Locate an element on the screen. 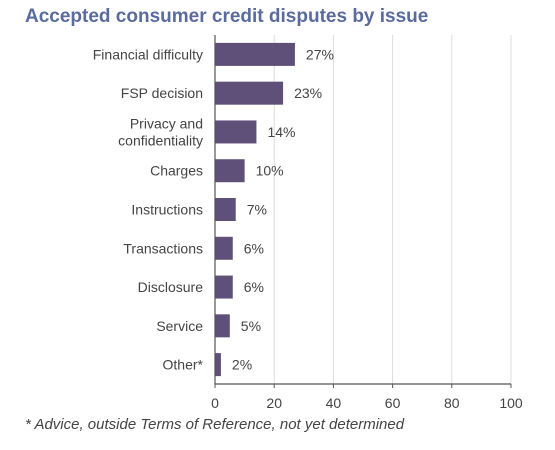 This screenshot has width=555, height=450. value-labels: 27% 23% 14% 10% 7% 6% 6% 5% 2% is located at coordinates (283, 209).